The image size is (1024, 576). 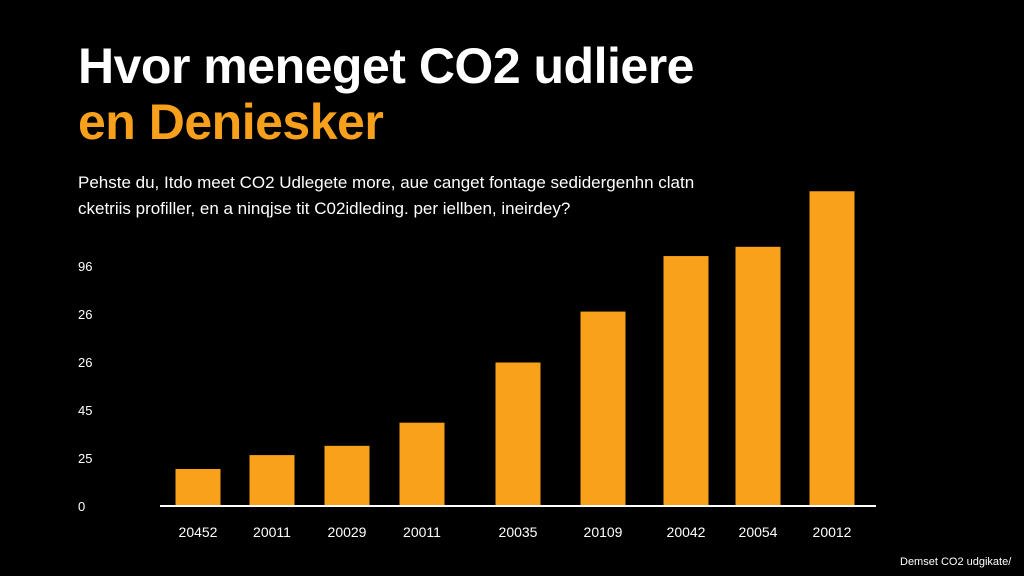 What do you see at coordinates (603, 532) in the screenshot?
I see `x-tick-label: 20109` at bounding box center [603, 532].